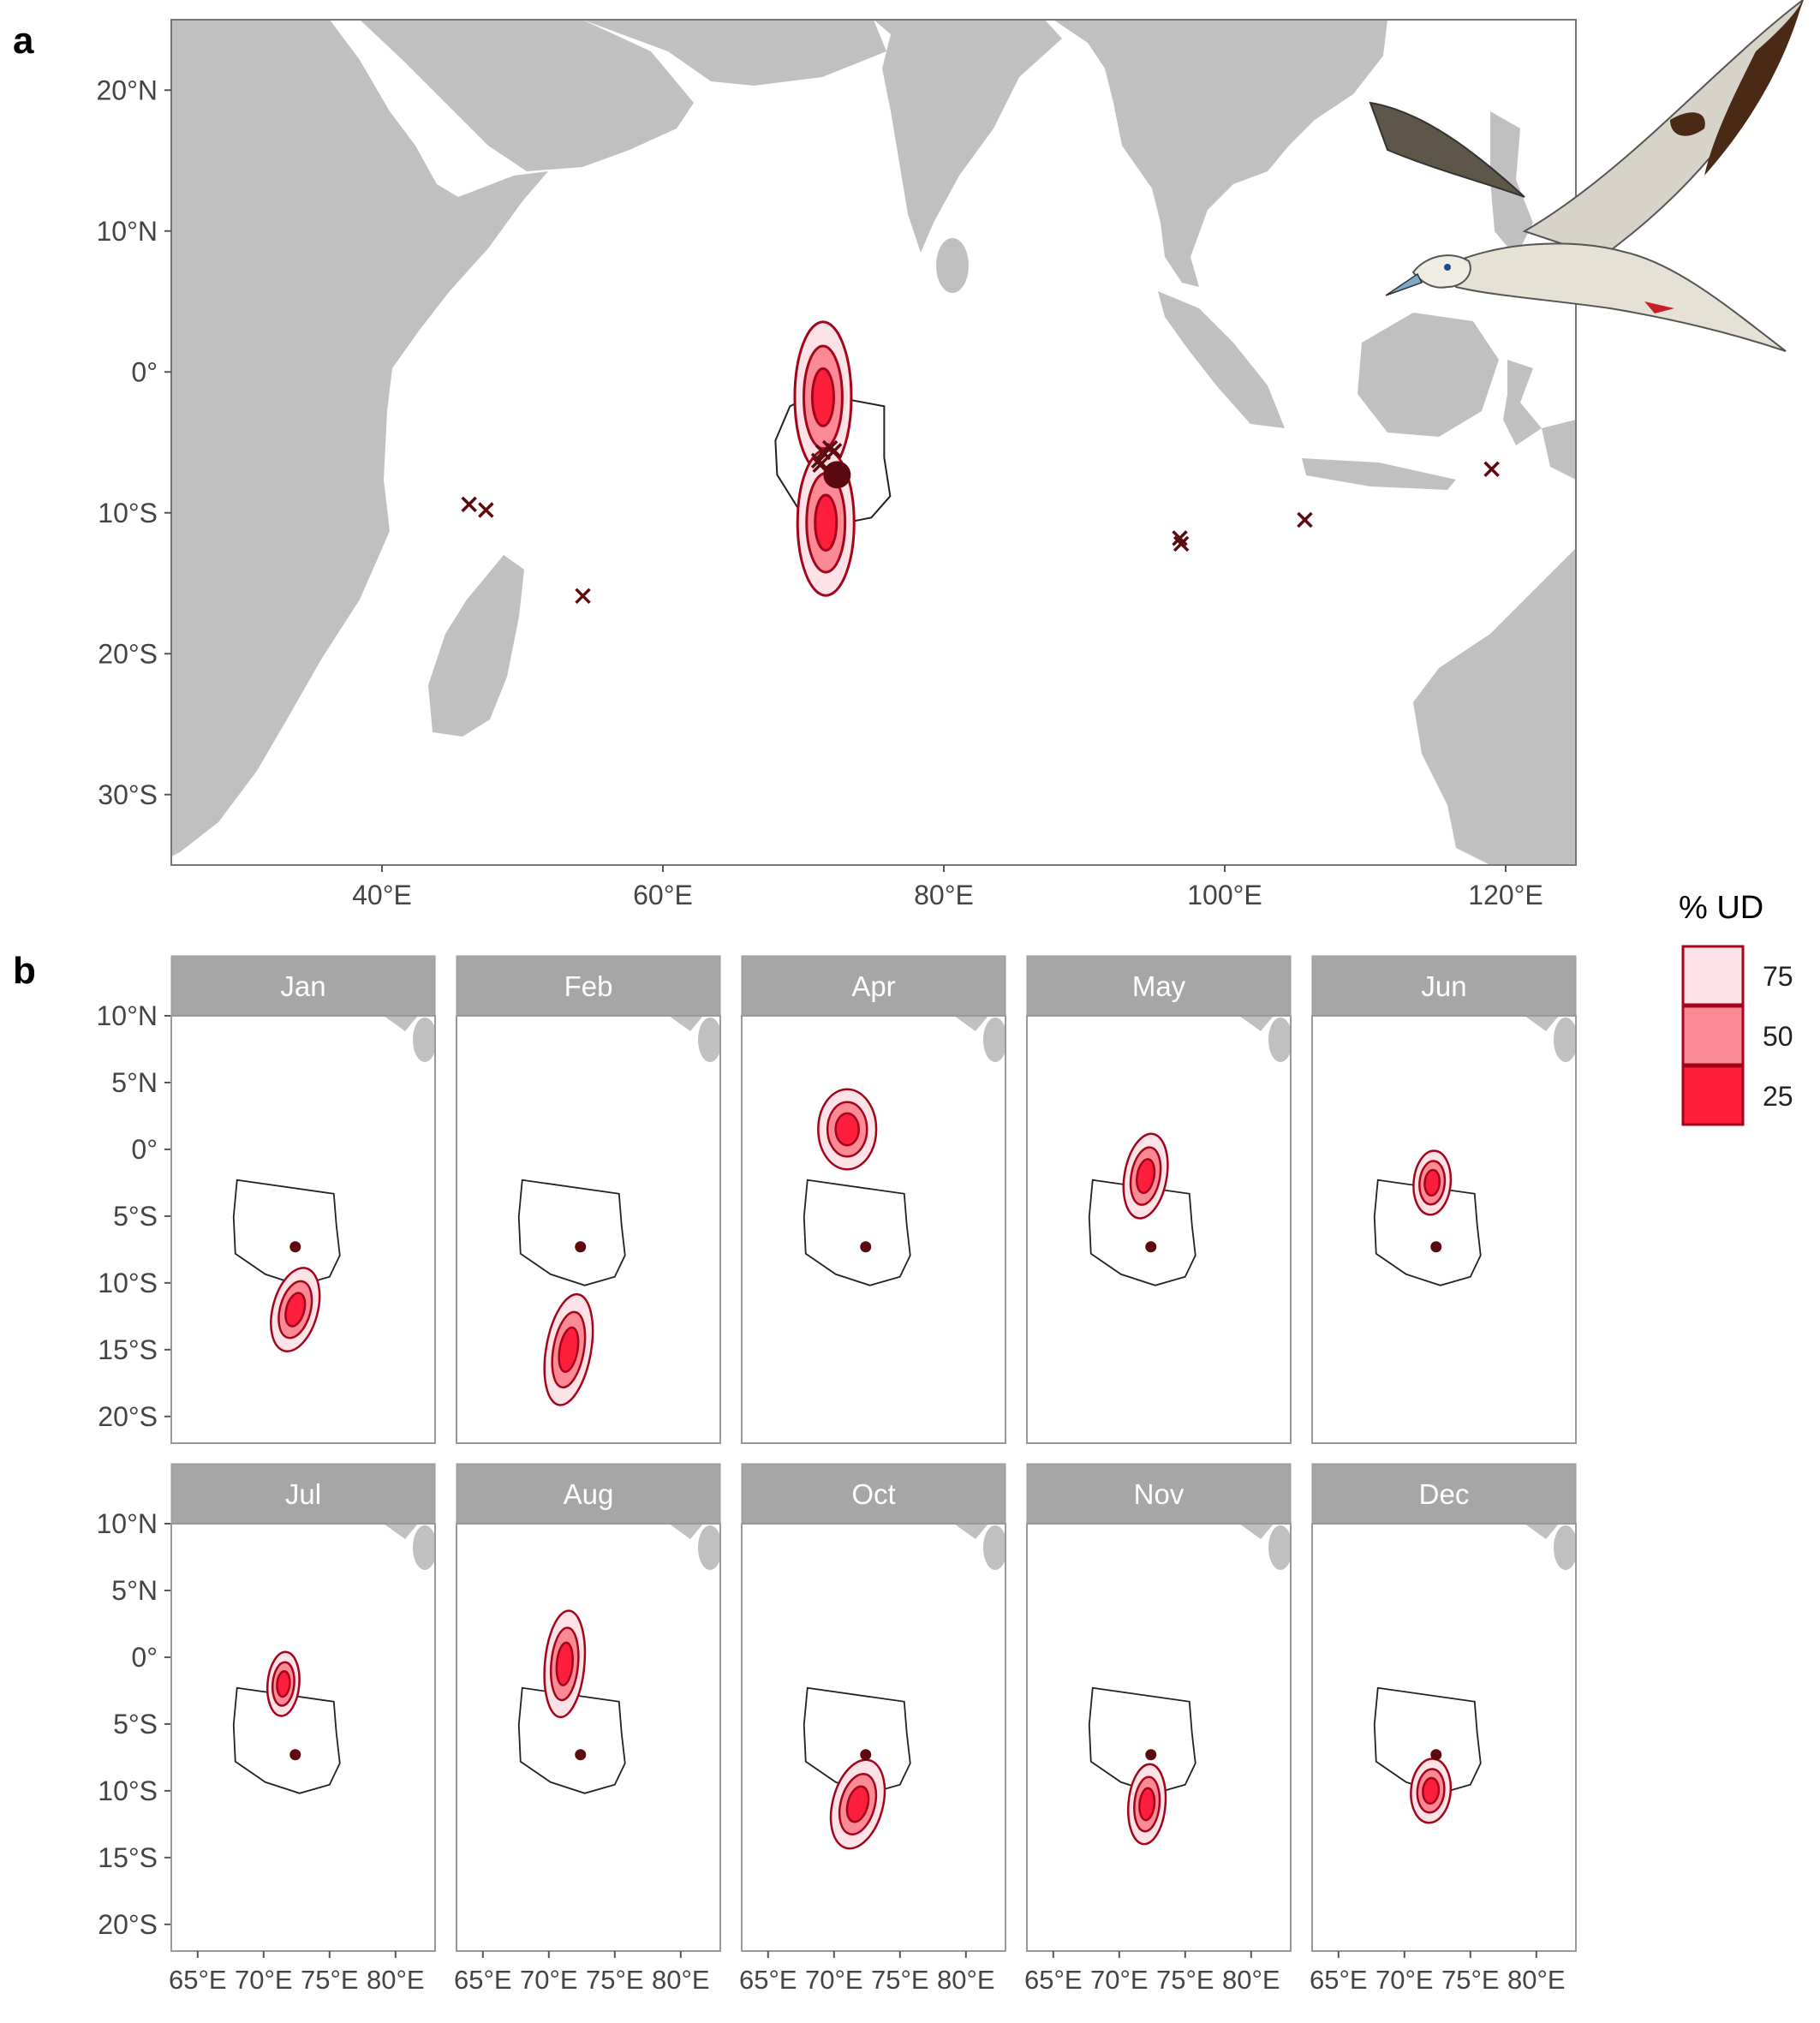  Describe the element at coordinates (1443, 986) in the screenshot. I see `facet-strip-label: Jun` at that location.